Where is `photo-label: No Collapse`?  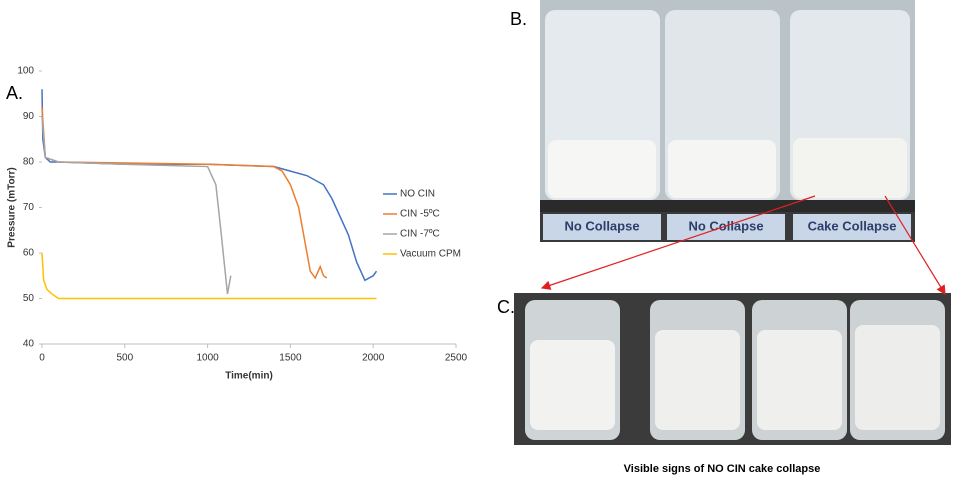 photo-label: No Collapse is located at coordinates (601, 225).